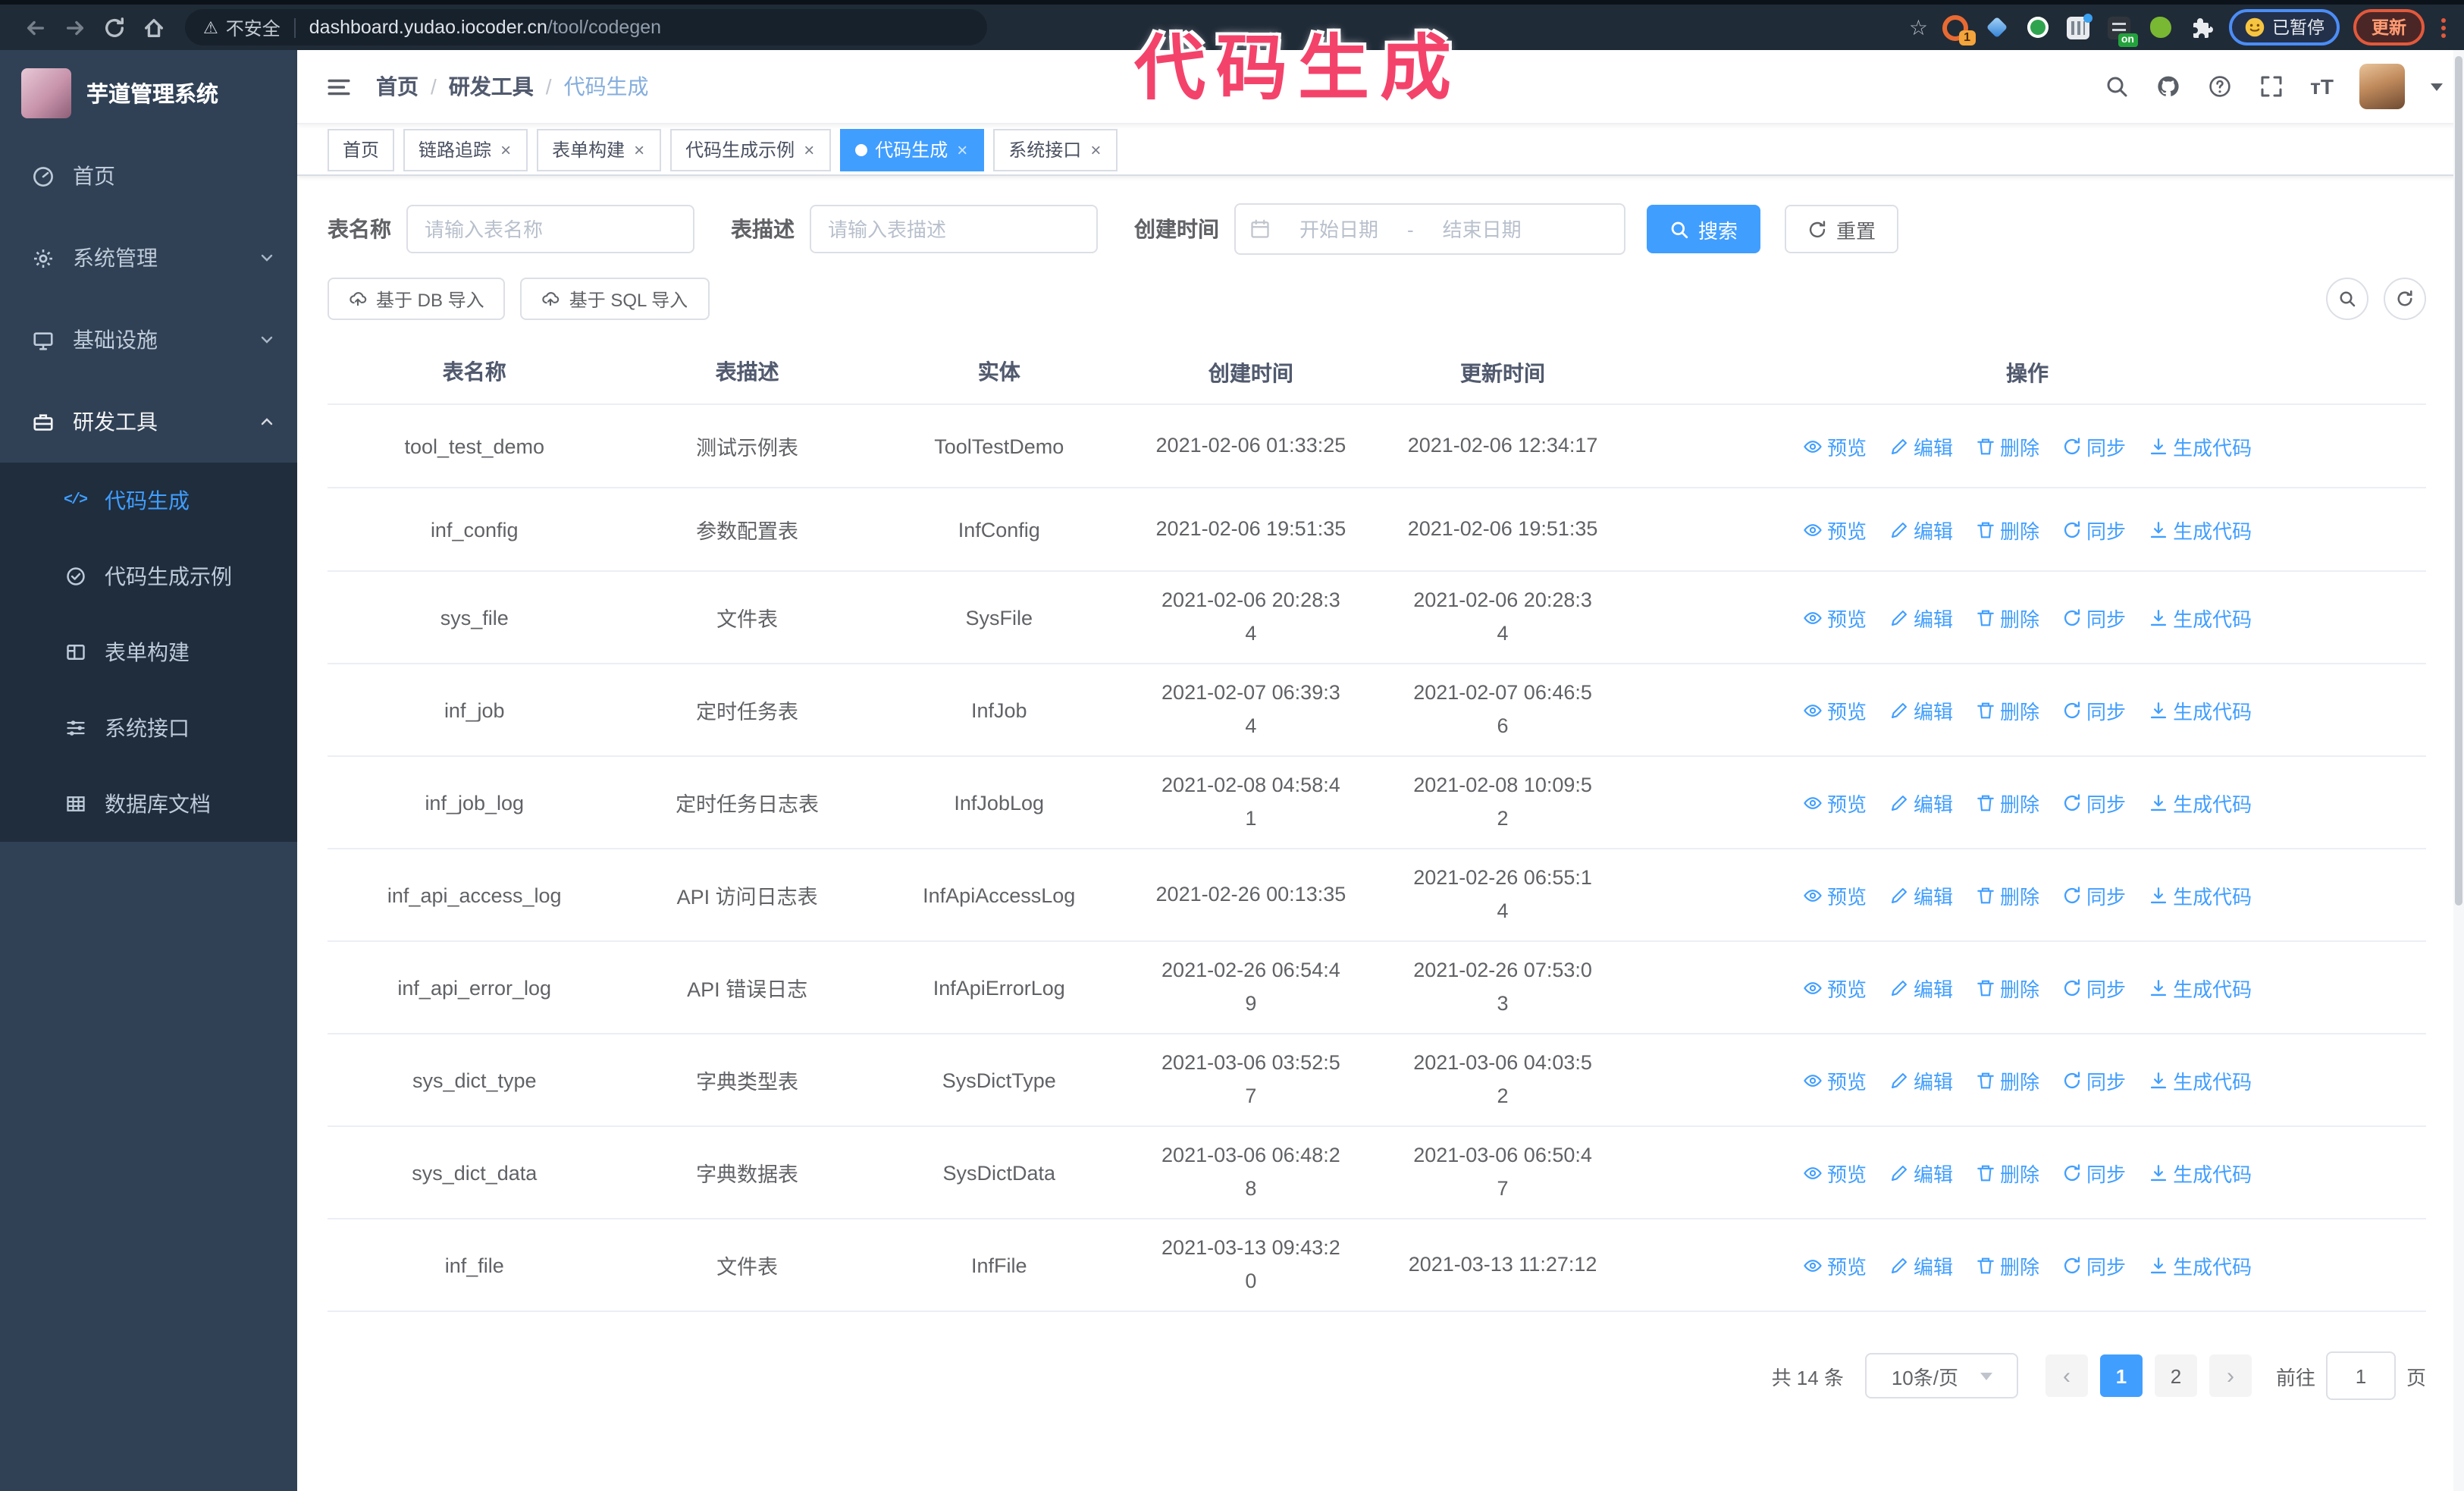 Image resolution: width=2464 pixels, height=1491 pixels. I want to click on browser-scrollbar, so click(2458, 770).